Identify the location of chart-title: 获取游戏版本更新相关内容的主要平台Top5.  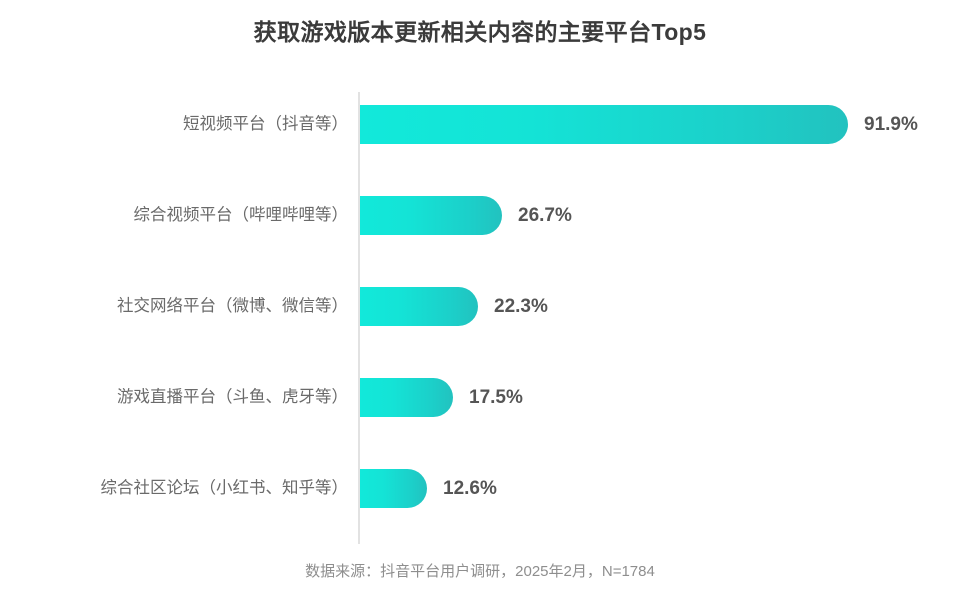
(480, 32).